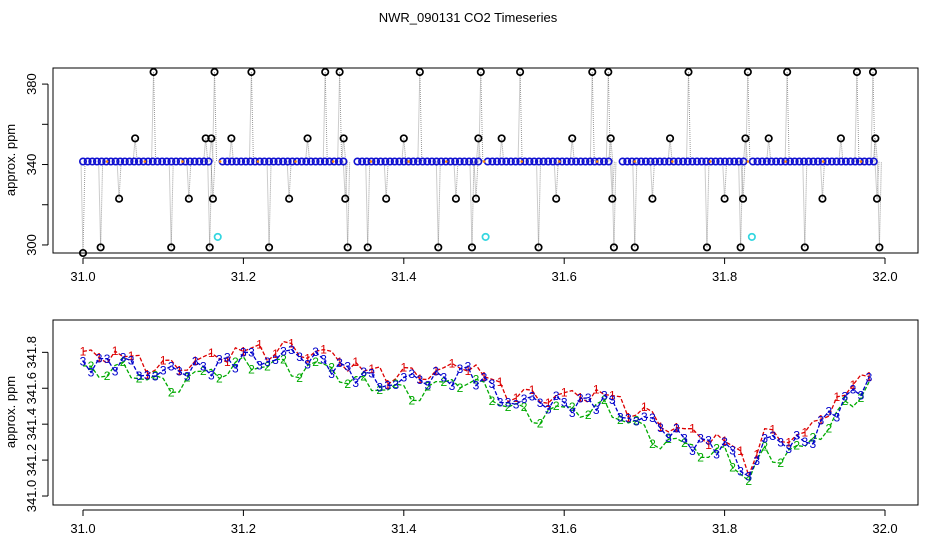 The width and height of the screenshot is (936, 540). What do you see at coordinates (564, 276) in the screenshot?
I see `top-x-tick-label: 31.6` at bounding box center [564, 276].